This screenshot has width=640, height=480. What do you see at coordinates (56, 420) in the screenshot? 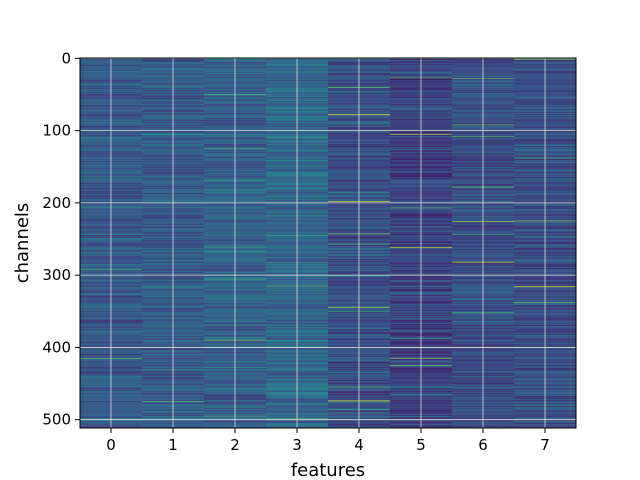
I see `y-tick-label: 500` at bounding box center [56, 420].